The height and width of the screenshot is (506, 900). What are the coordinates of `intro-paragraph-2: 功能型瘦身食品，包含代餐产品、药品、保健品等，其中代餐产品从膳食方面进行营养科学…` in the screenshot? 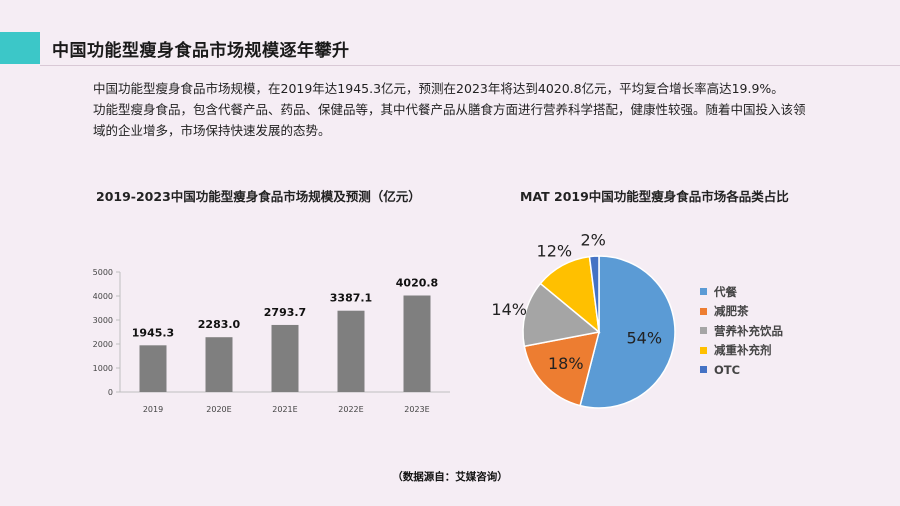 It's located at (449, 120).